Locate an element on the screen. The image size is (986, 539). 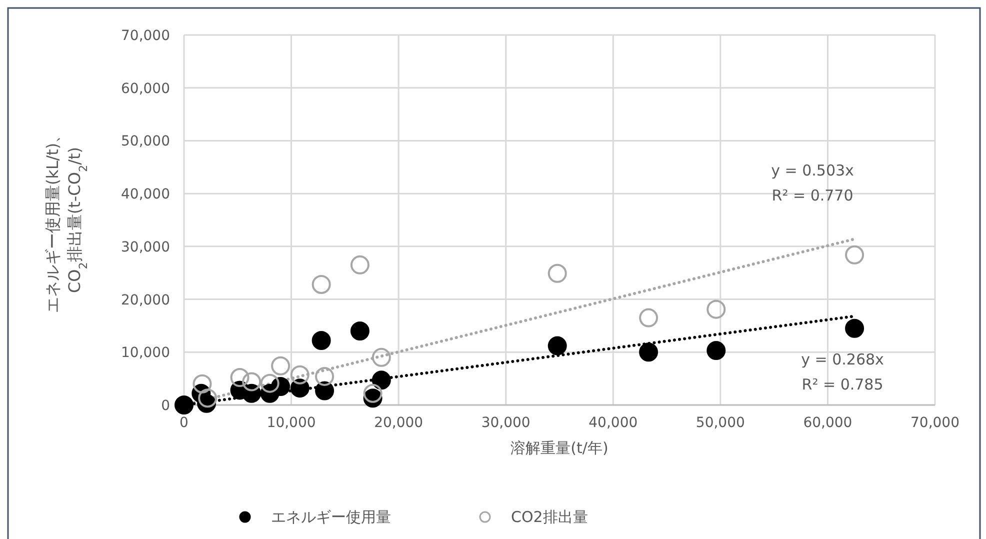
y-tick-label: 10,000 is located at coordinates (145, 353).